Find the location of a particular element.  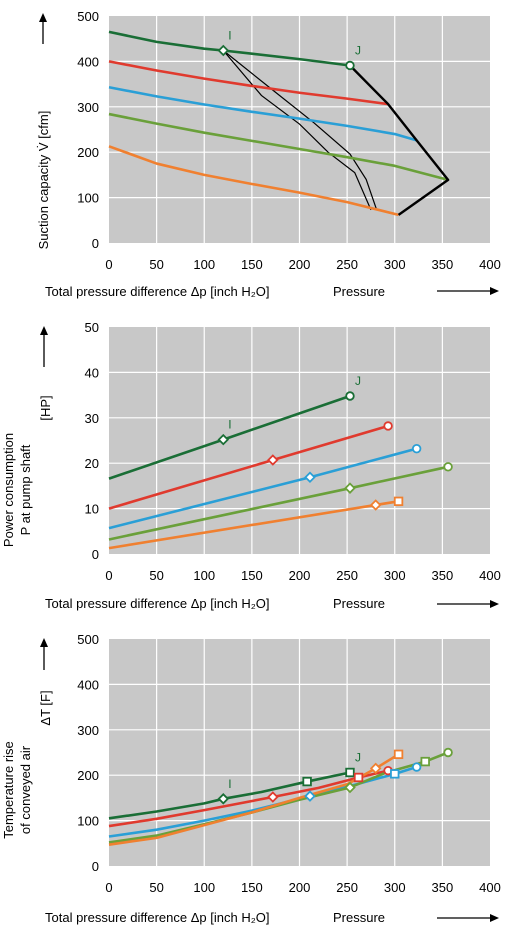

y-tick-label: 30 is located at coordinates (92, 418).